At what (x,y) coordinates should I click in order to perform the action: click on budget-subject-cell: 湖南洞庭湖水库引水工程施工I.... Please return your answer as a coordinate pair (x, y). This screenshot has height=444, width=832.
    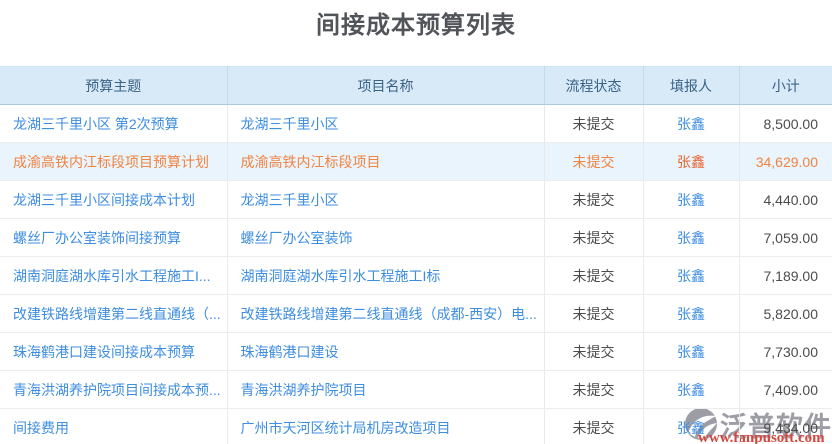
    Looking at the image, I should click on (114, 275).